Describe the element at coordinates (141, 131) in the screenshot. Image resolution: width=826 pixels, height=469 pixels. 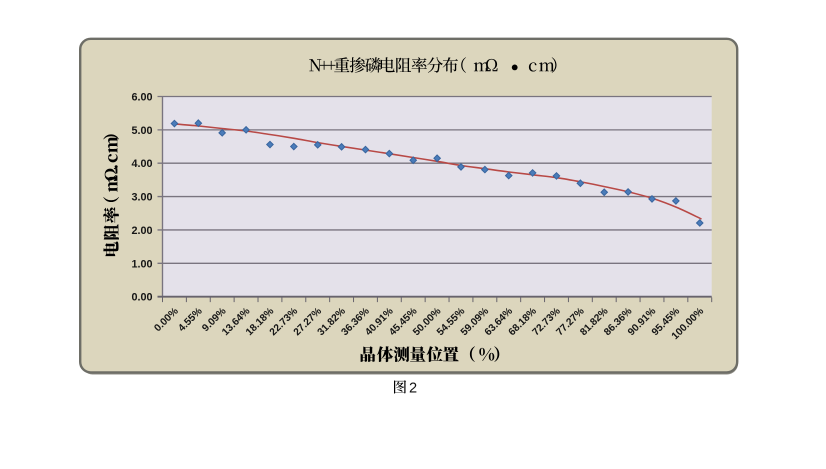
I see `svg-text: 5.00` at that location.